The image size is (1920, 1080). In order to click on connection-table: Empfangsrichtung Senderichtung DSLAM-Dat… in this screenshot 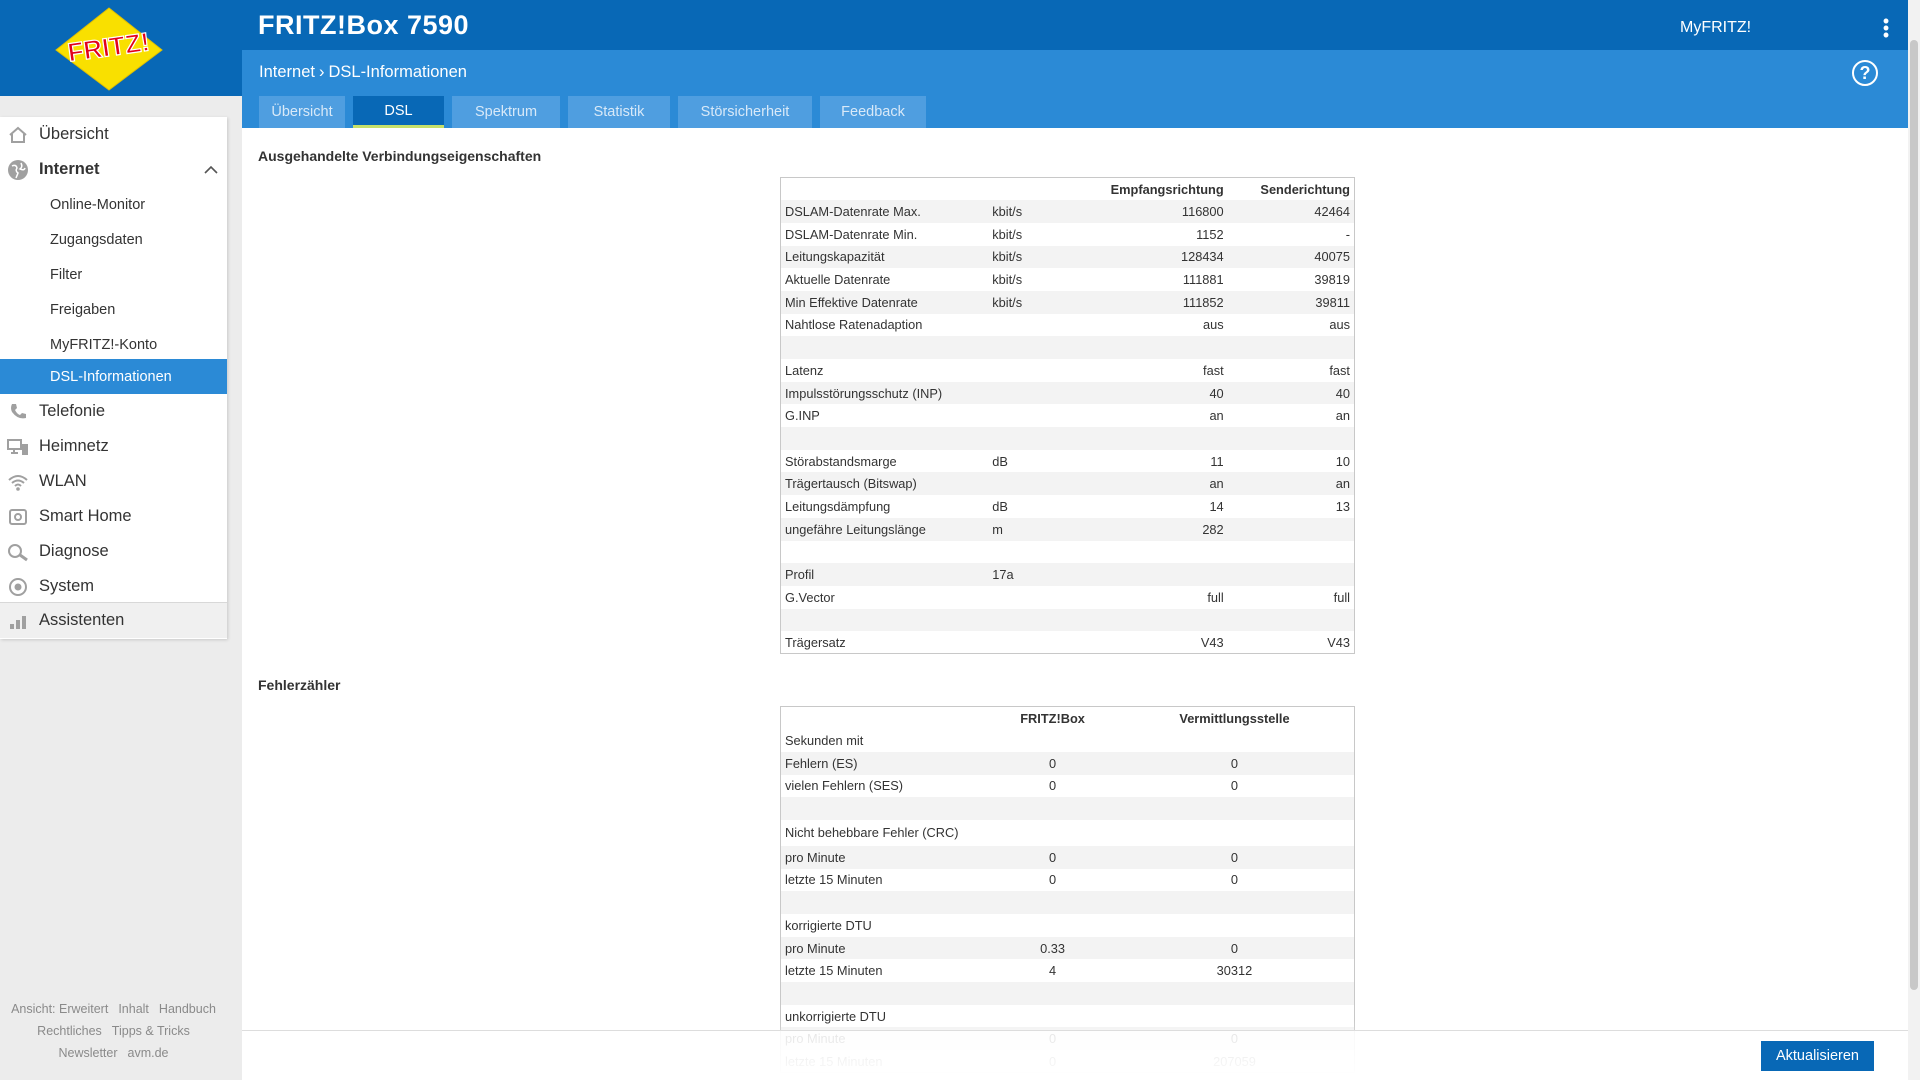, I will do `click(1067, 416)`.